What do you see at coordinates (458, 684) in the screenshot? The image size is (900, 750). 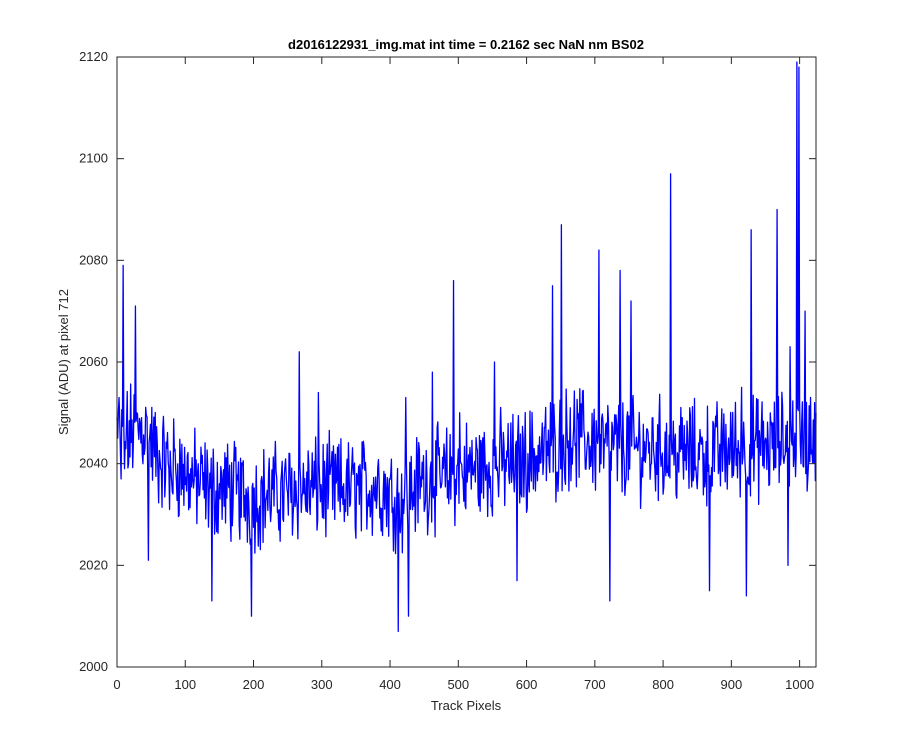 I see `x-tick-label: 500` at bounding box center [458, 684].